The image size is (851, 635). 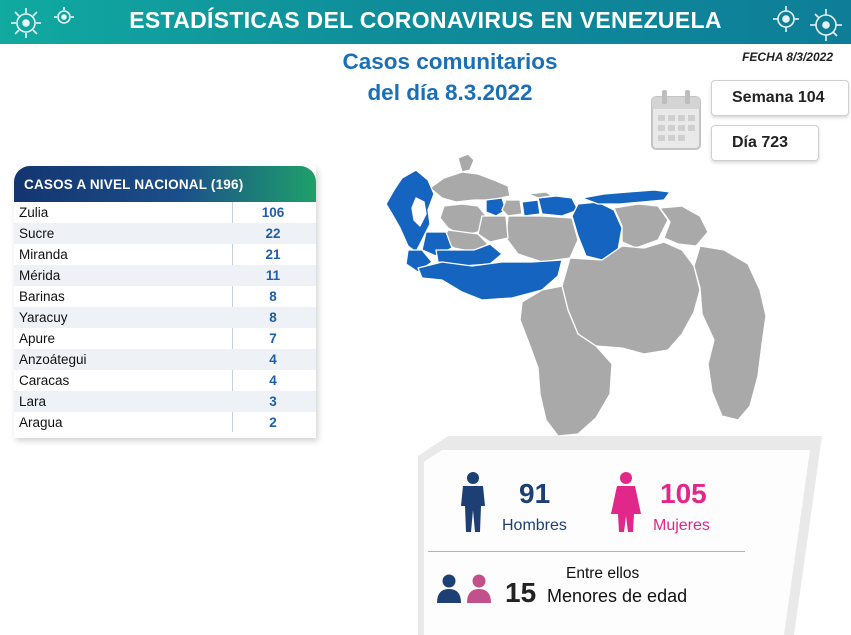 What do you see at coordinates (684, 226) in the screenshot?
I see `map-state-delta` at bounding box center [684, 226].